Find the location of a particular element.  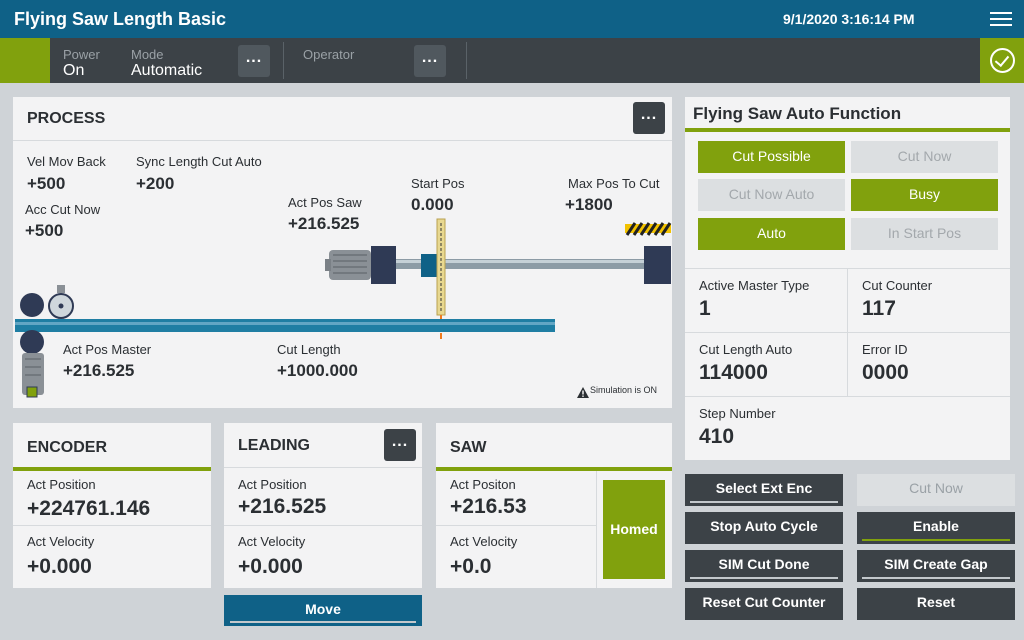

power-label: Power is located at coordinates (81, 54).